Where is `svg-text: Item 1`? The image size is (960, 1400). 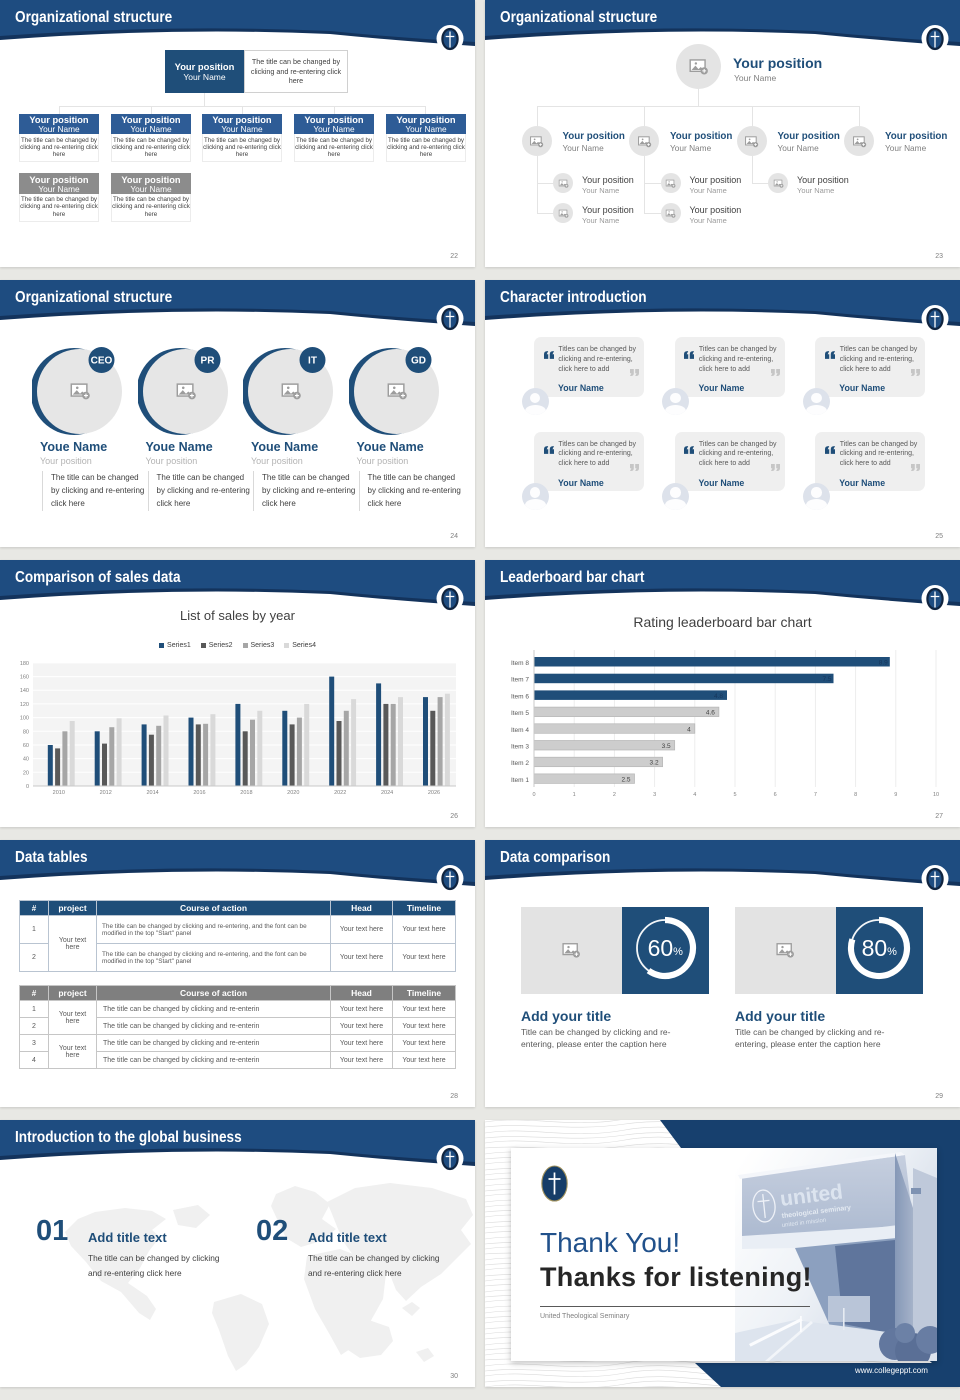
svg-text: Item 1 is located at coordinates (520, 780).